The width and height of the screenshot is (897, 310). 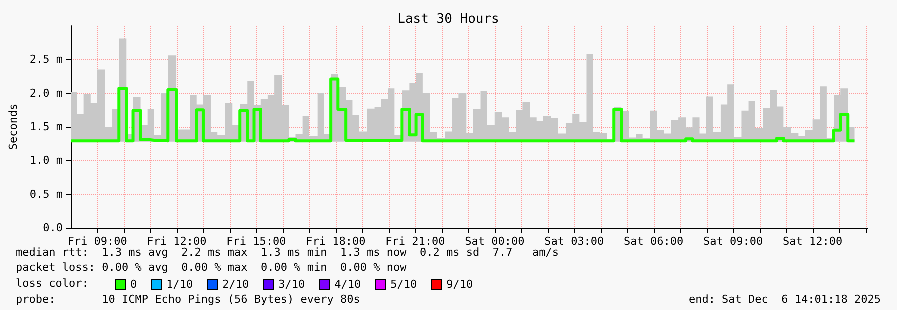 I want to click on legend-title: loss color:, so click(x=52, y=283).